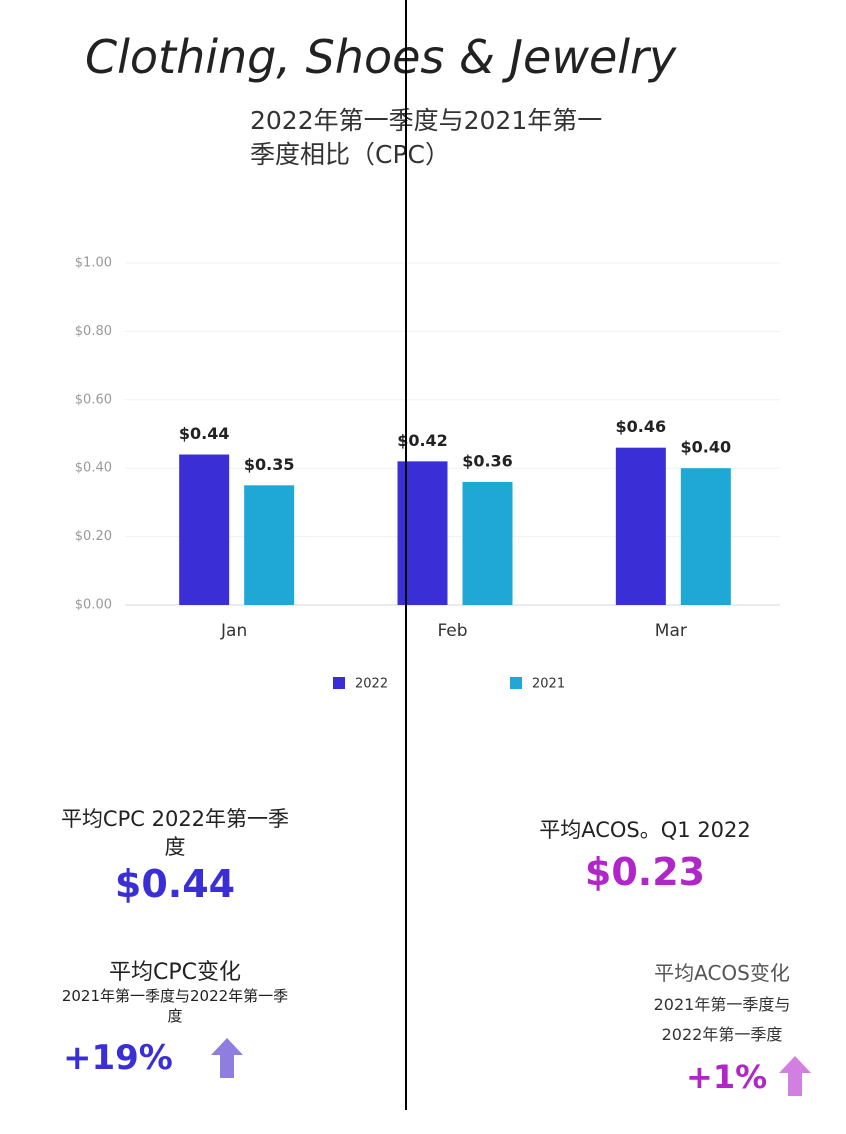 This screenshot has height=1134, width=846. What do you see at coordinates (93, 468) in the screenshot?
I see `y-tick-label: $0.40` at bounding box center [93, 468].